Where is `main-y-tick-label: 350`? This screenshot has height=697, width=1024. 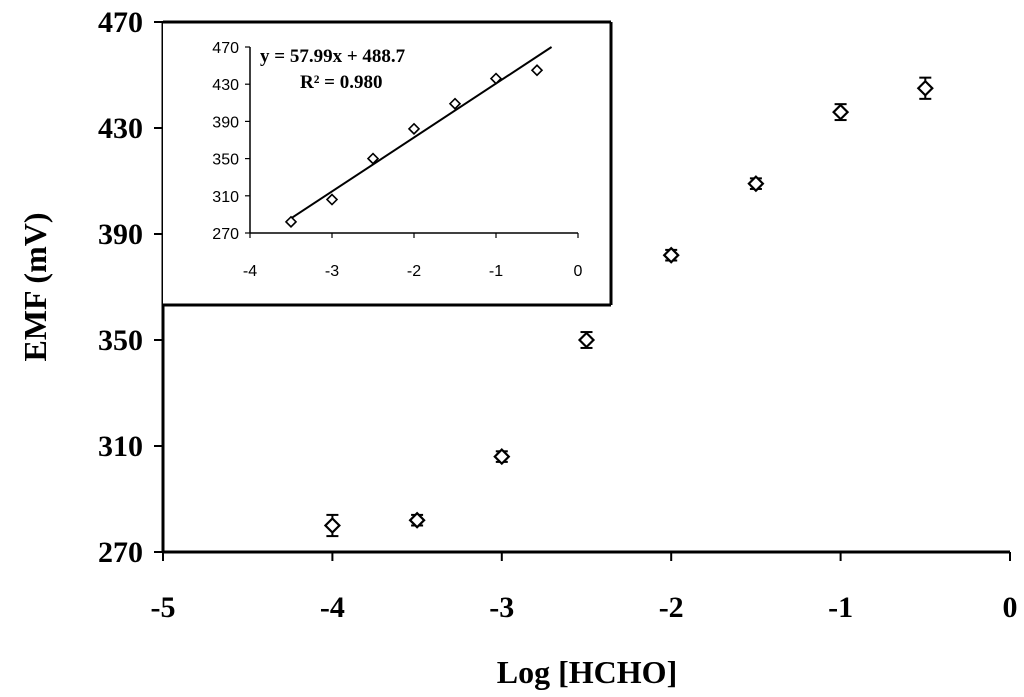 main-y-tick-label: 350 is located at coordinates (120, 340).